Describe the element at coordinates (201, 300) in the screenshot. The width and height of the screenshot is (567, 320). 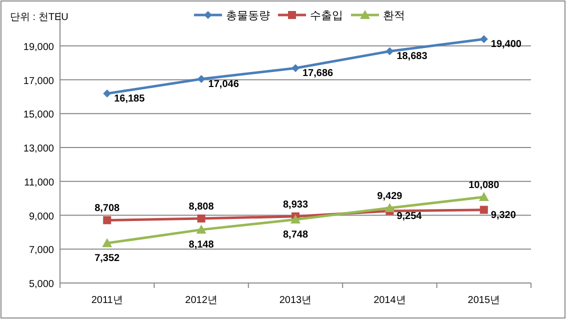
I see `x-tick-label: 2012년` at that location.